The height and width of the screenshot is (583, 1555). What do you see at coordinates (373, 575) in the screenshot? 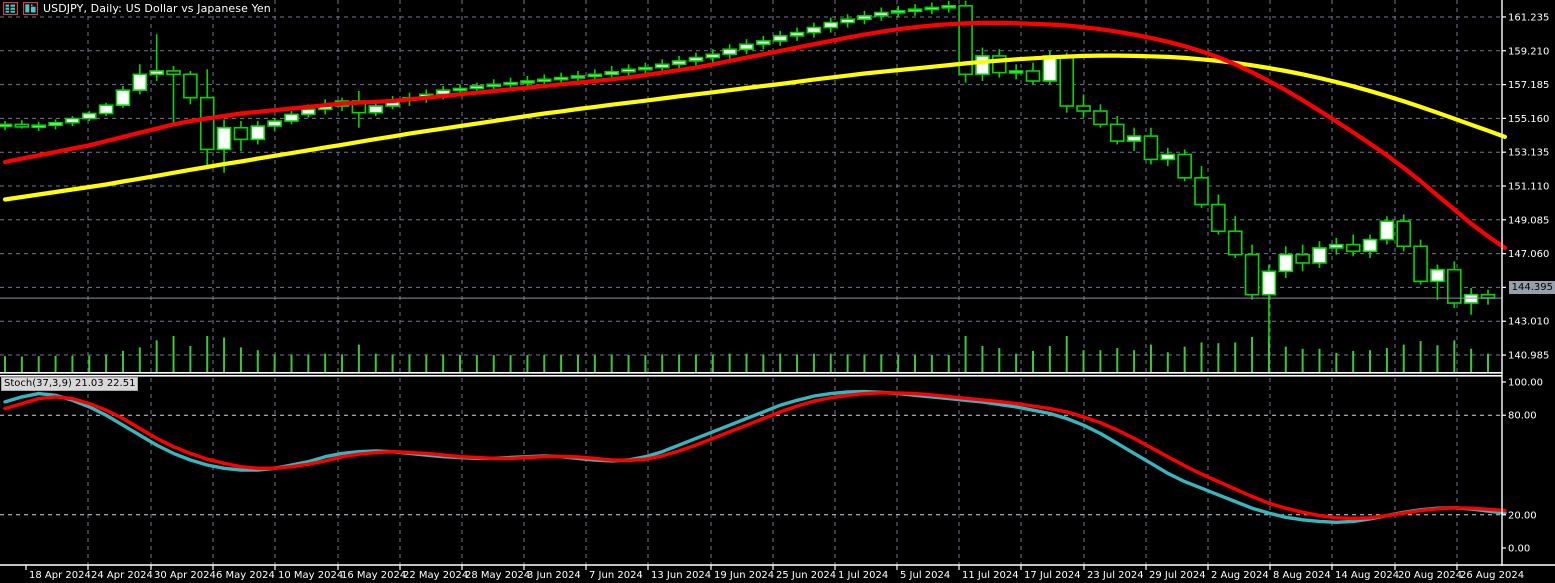
I see `date-axis-label: 16 May 2024` at bounding box center [373, 575].